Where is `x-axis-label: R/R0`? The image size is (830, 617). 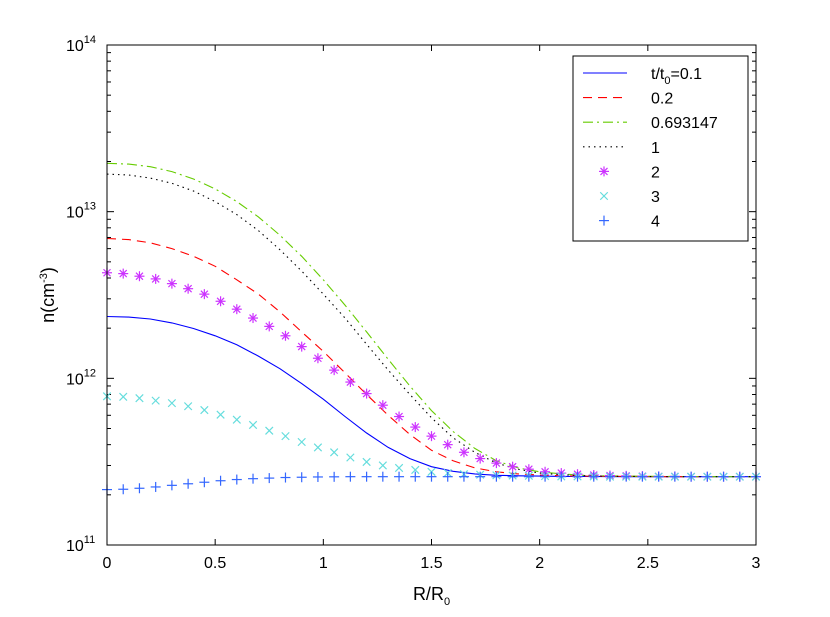 x-axis-label: R/R0 is located at coordinates (431, 596).